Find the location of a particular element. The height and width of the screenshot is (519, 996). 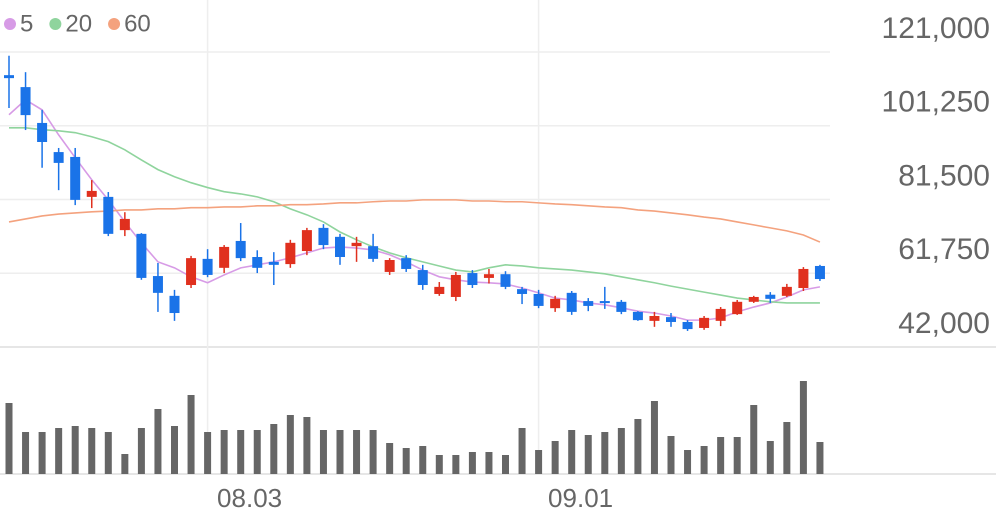

y-tick-label: 61,750 is located at coordinates (944, 249).